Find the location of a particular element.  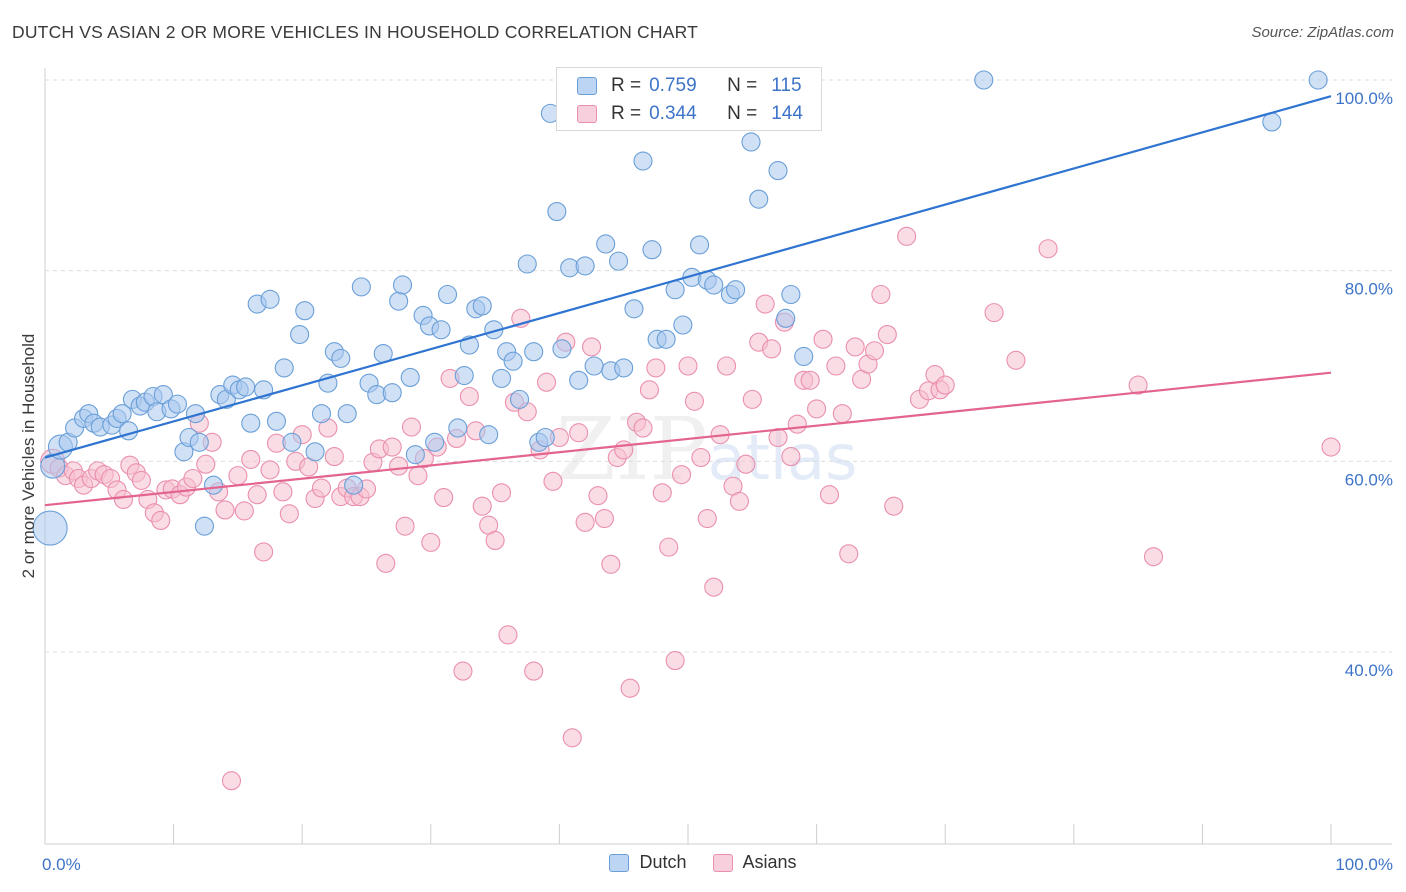

dutch-n-label: N = is located at coordinates (742, 85).